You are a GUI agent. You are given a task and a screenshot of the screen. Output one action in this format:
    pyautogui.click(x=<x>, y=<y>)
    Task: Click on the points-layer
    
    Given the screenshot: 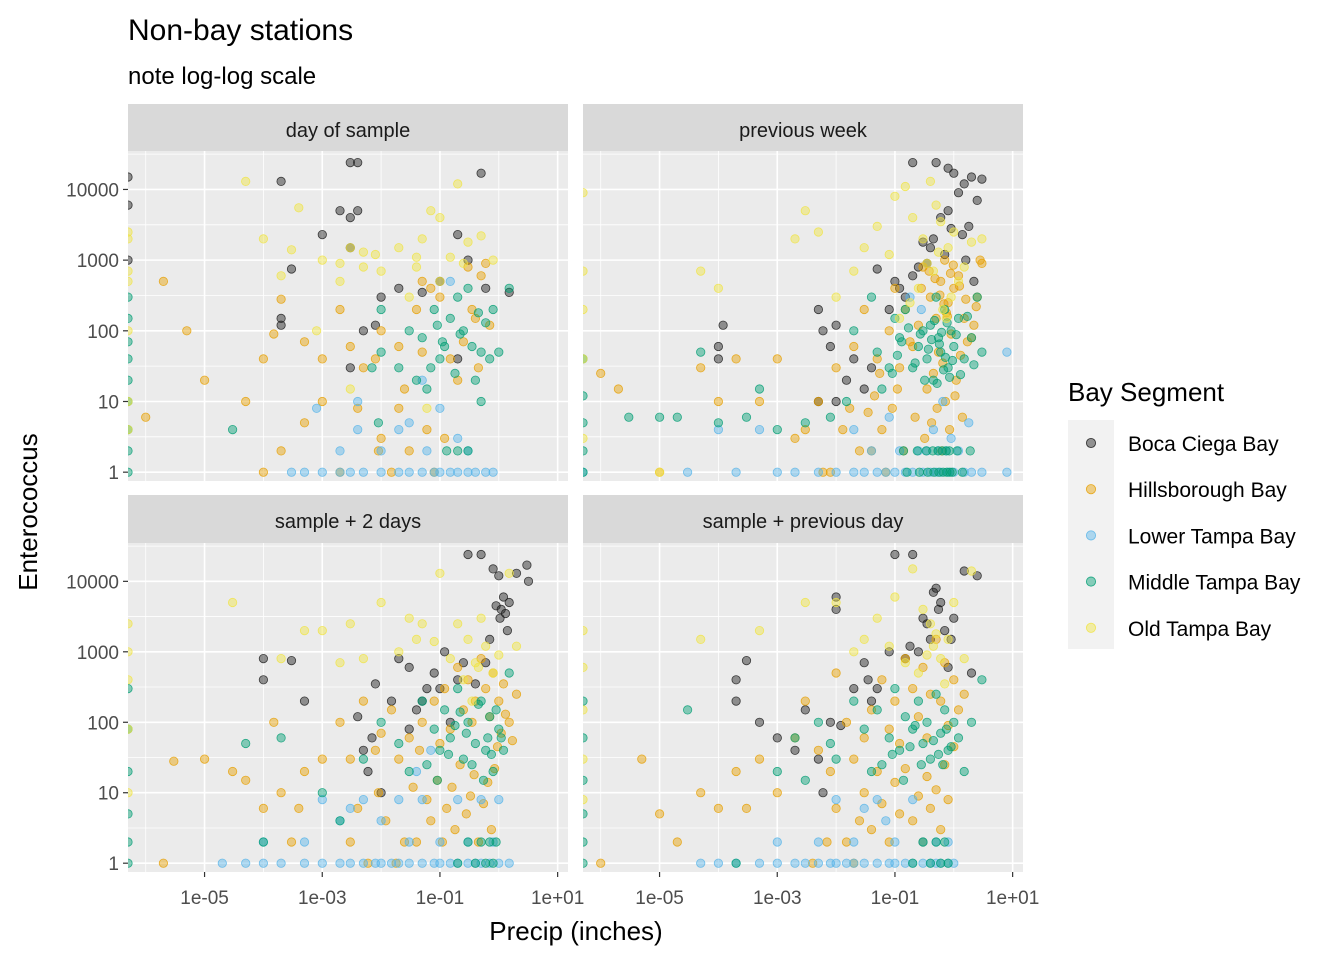 What is the action you would take?
    pyautogui.click(x=785, y=708)
    